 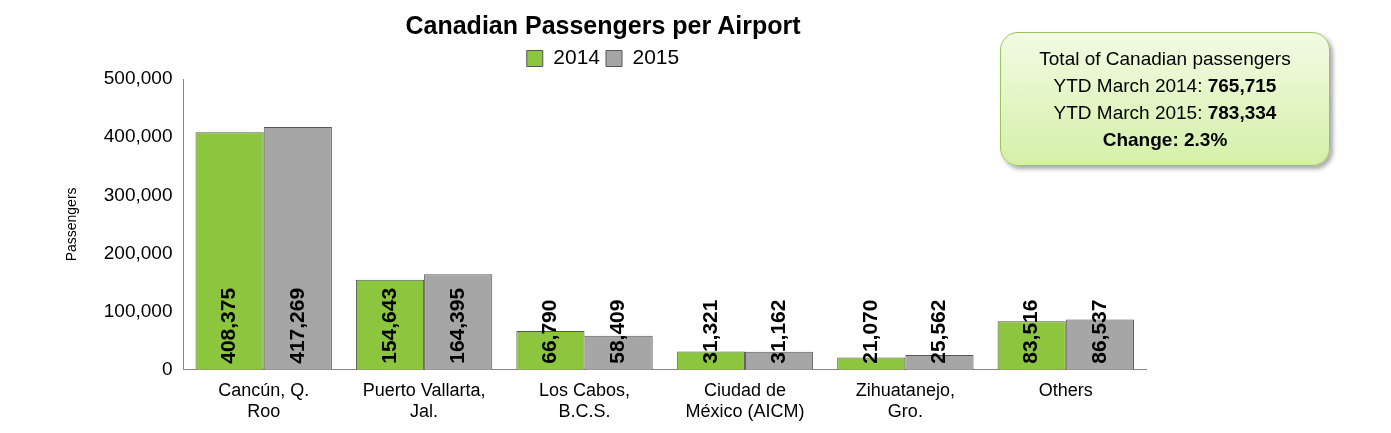 I want to click on x-tick-label: Others, so click(x=1065, y=389).